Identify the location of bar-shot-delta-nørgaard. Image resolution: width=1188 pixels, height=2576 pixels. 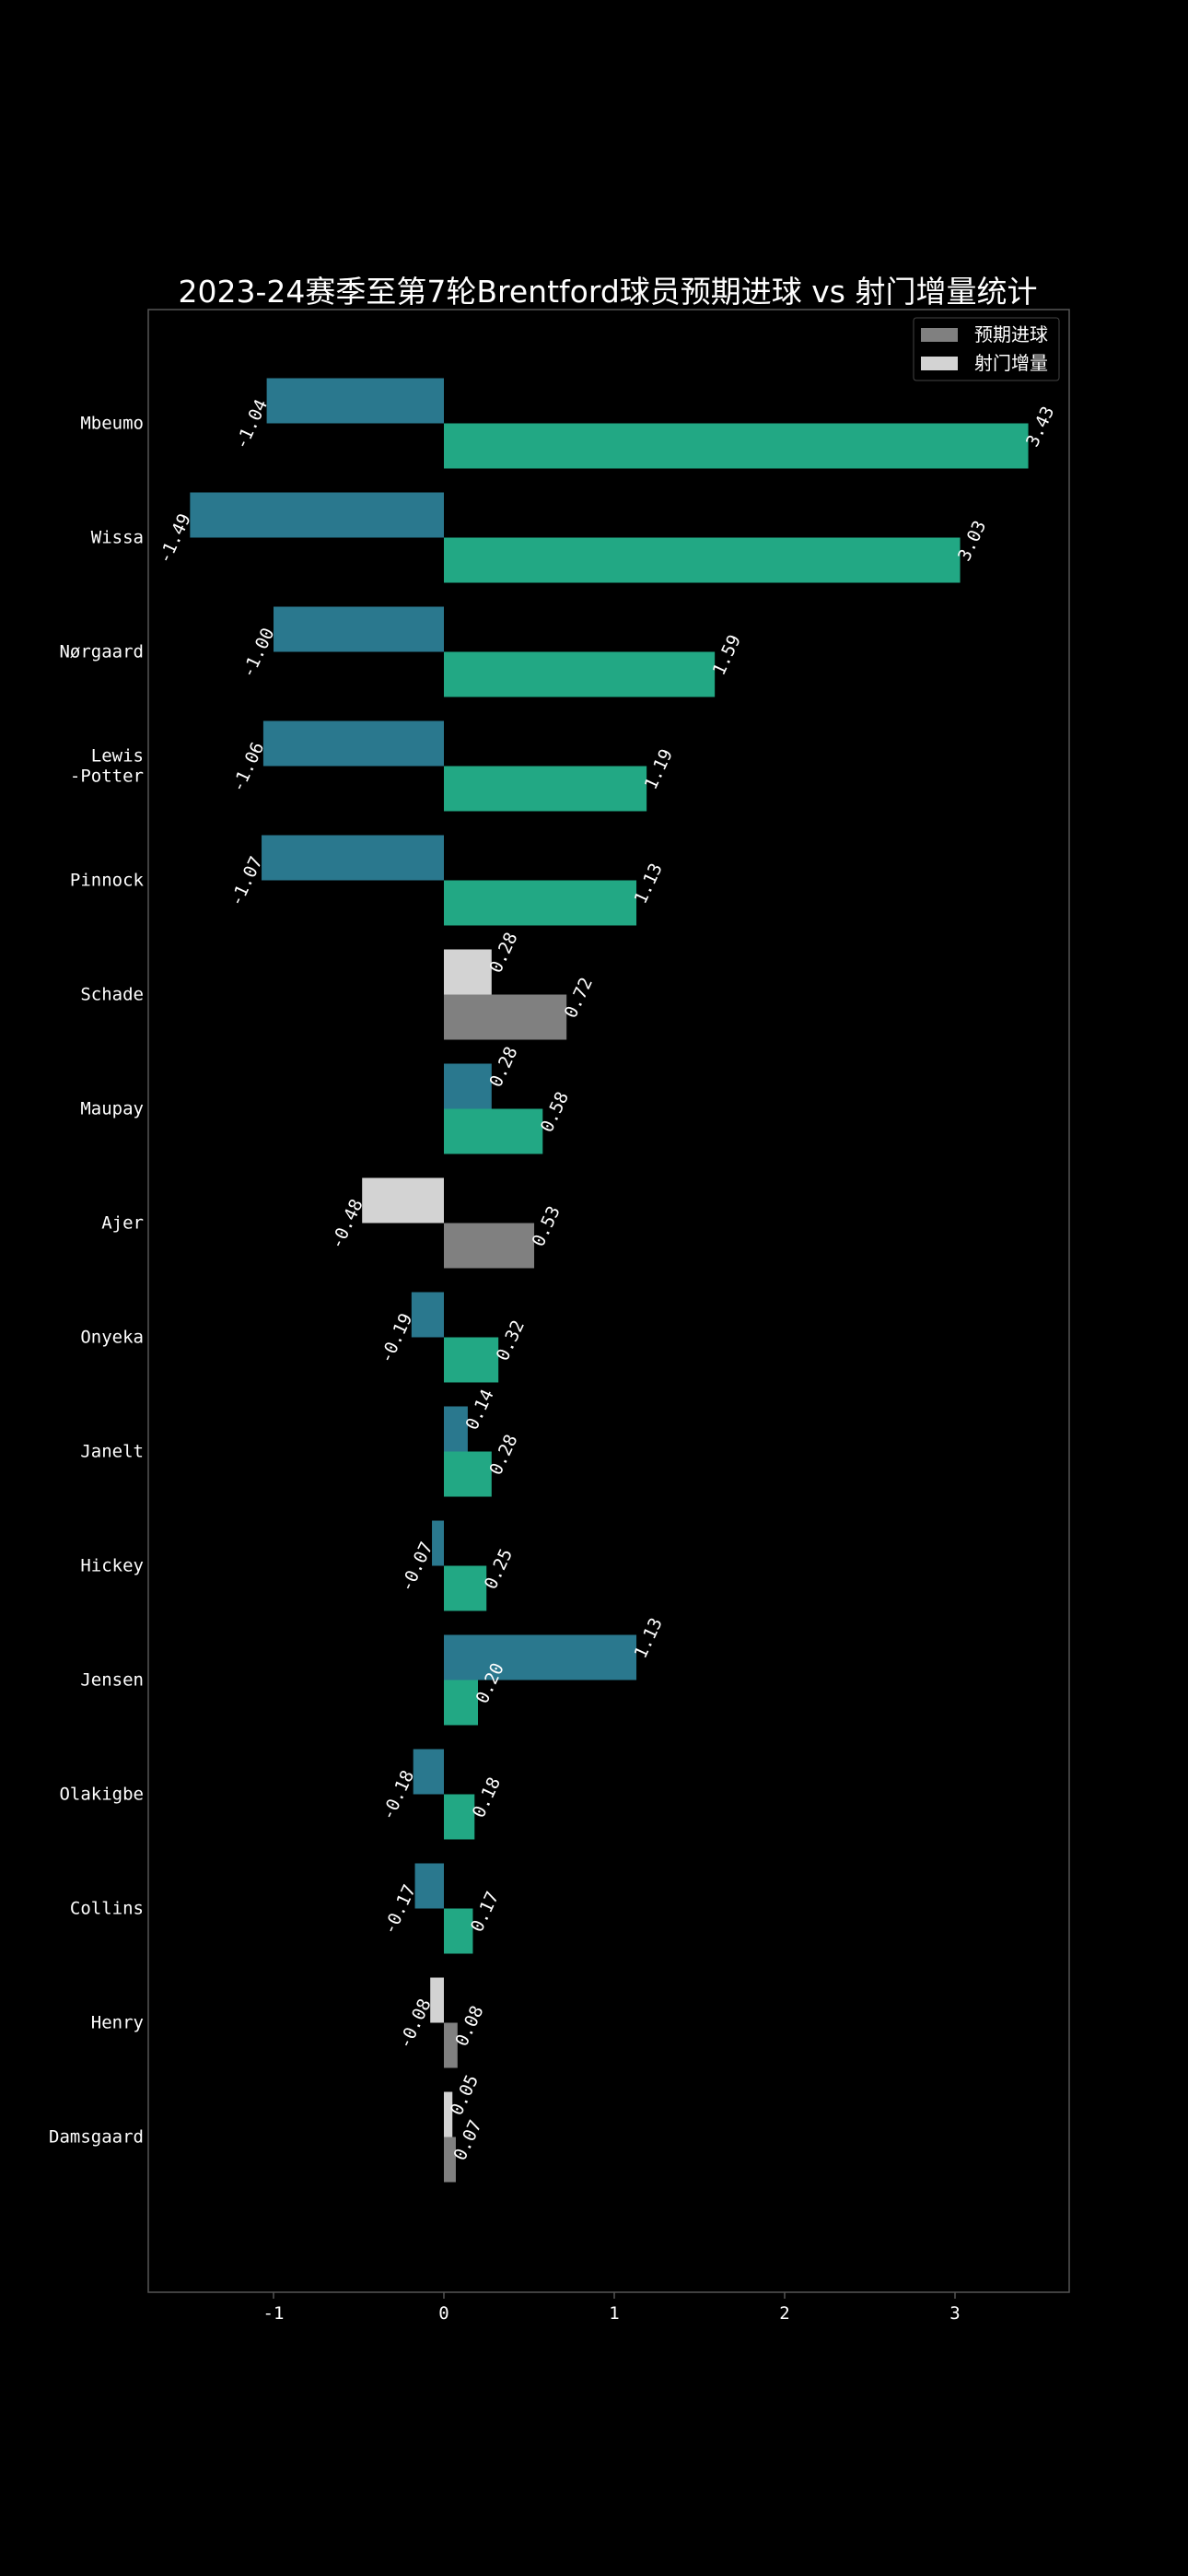
(359, 629).